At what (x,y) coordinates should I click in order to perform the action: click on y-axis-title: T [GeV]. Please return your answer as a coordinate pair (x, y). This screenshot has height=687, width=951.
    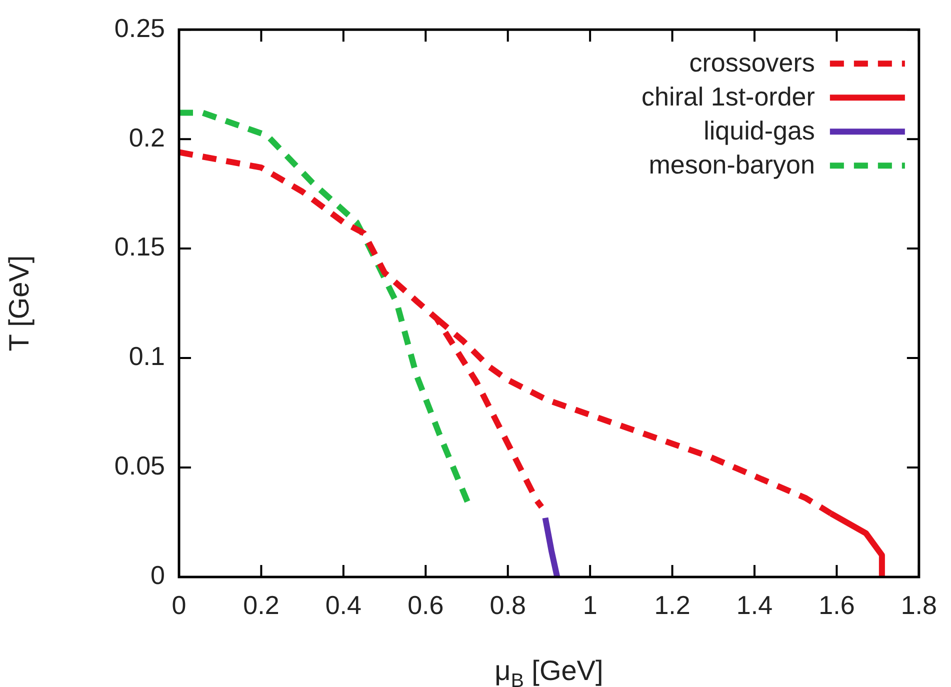
    Looking at the image, I should click on (19, 303).